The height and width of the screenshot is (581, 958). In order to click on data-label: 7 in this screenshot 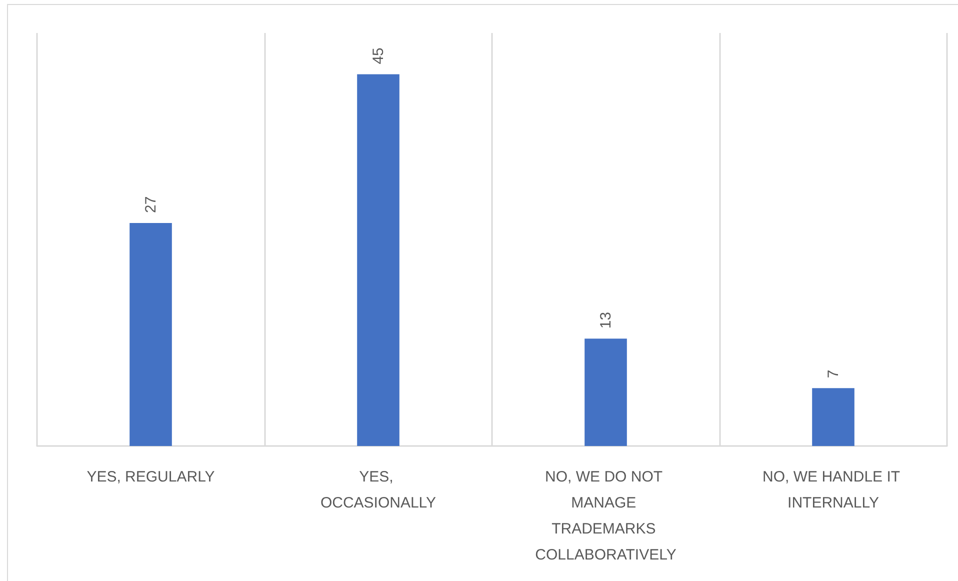, I will do `click(833, 374)`.